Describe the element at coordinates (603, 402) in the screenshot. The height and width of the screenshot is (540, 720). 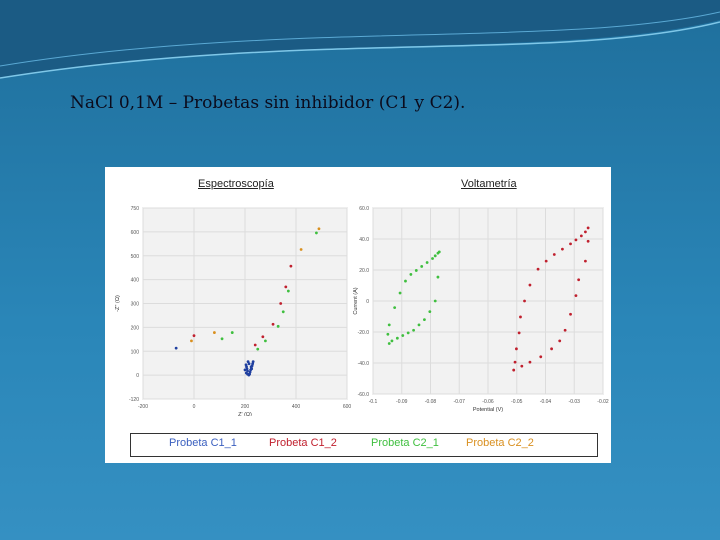
I see `x-tick-label: -0.02` at that location.